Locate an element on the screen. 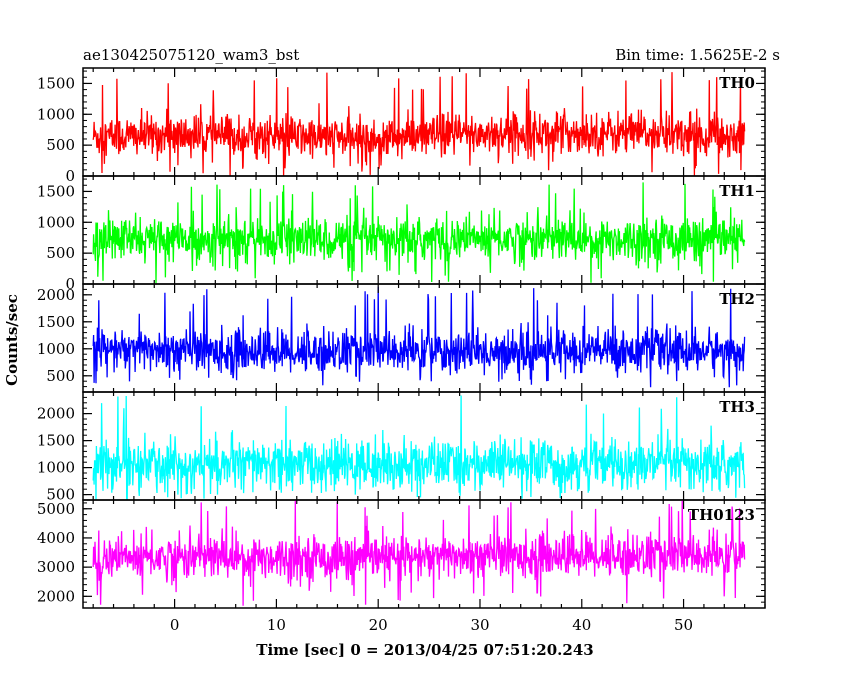 The height and width of the screenshot is (680, 850). x-tick-label: 20 is located at coordinates (378, 625).